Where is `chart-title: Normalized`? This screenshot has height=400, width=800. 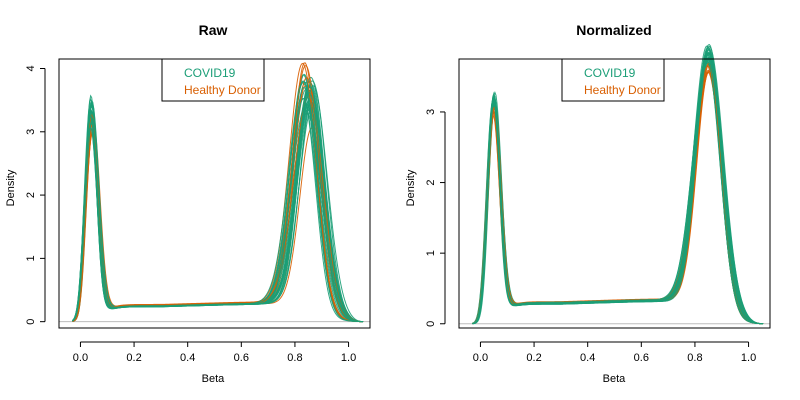
chart-title: Normalized is located at coordinates (613, 30).